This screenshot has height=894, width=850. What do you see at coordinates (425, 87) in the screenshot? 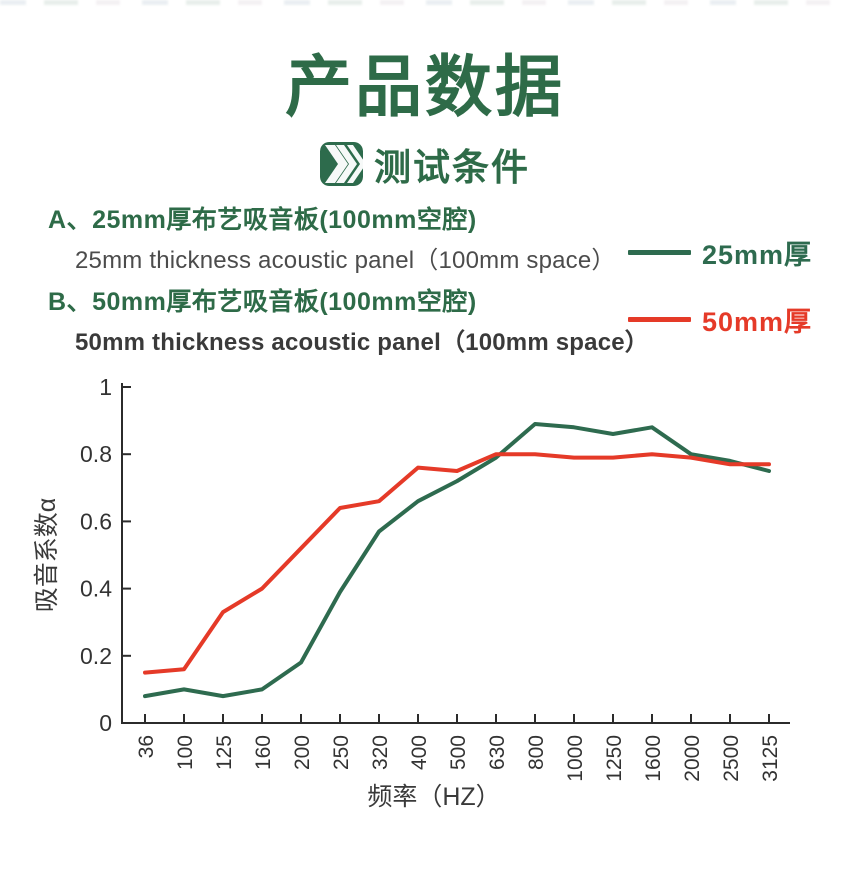
I see `page-title: 产品数据` at bounding box center [425, 87].